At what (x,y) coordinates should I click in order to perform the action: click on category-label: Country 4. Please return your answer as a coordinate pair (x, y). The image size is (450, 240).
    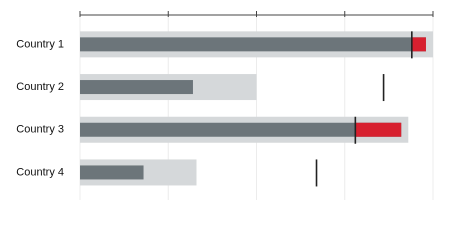
    Looking at the image, I should click on (40, 172).